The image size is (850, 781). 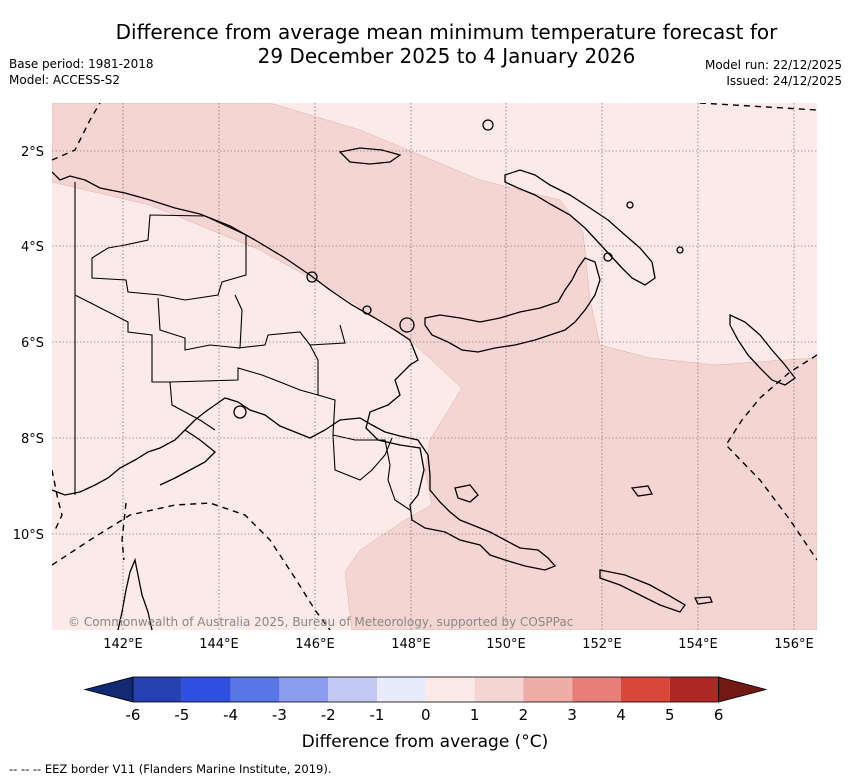 I want to click on colorbar-title: Difference from average (°C), so click(x=425, y=742).